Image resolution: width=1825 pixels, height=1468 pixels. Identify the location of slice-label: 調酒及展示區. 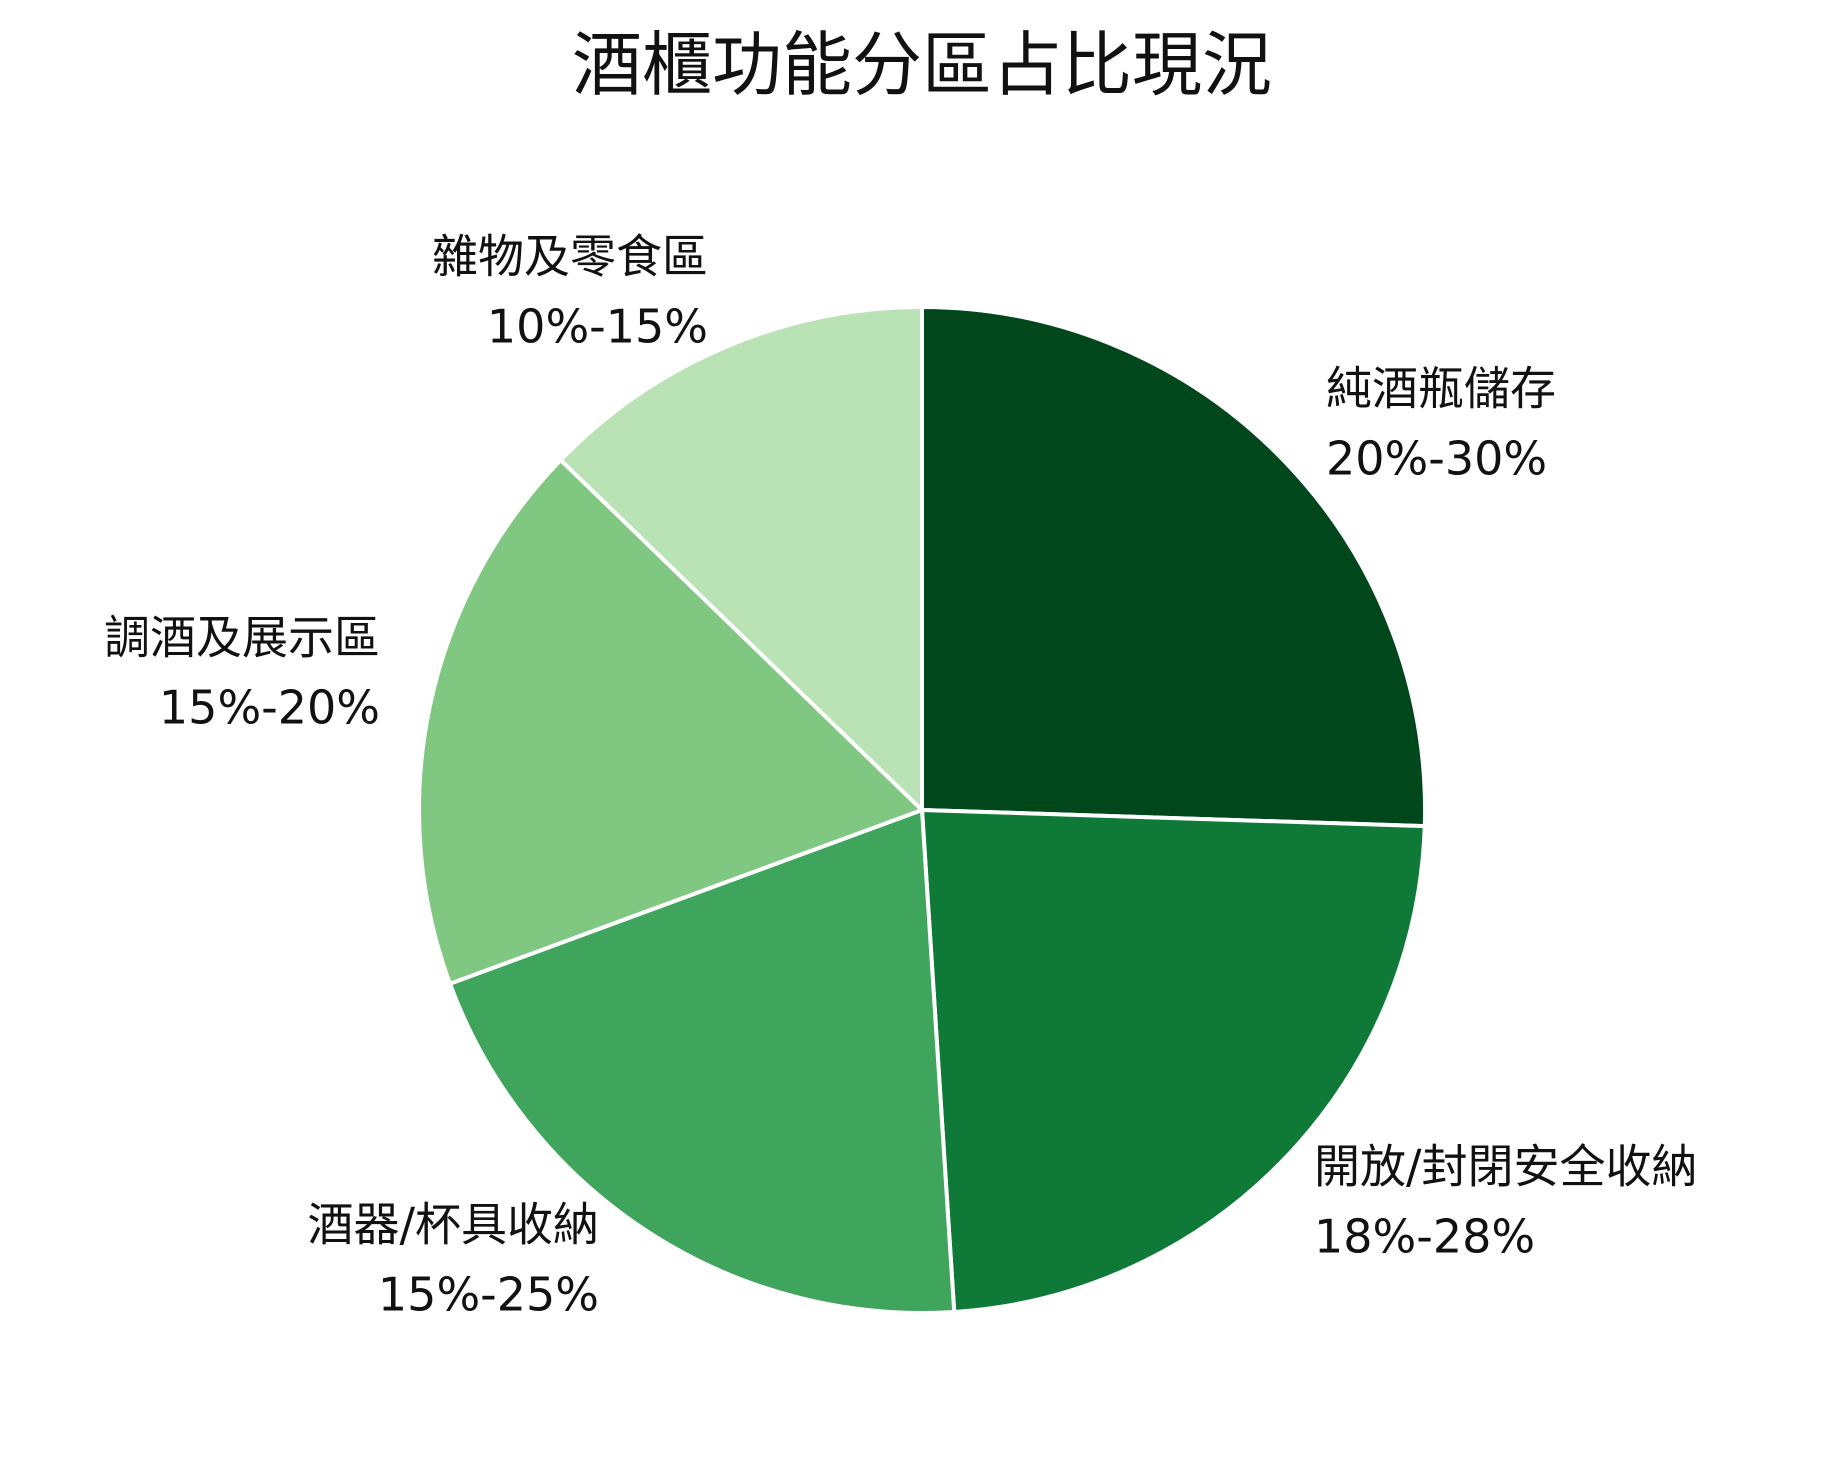
(242, 638).